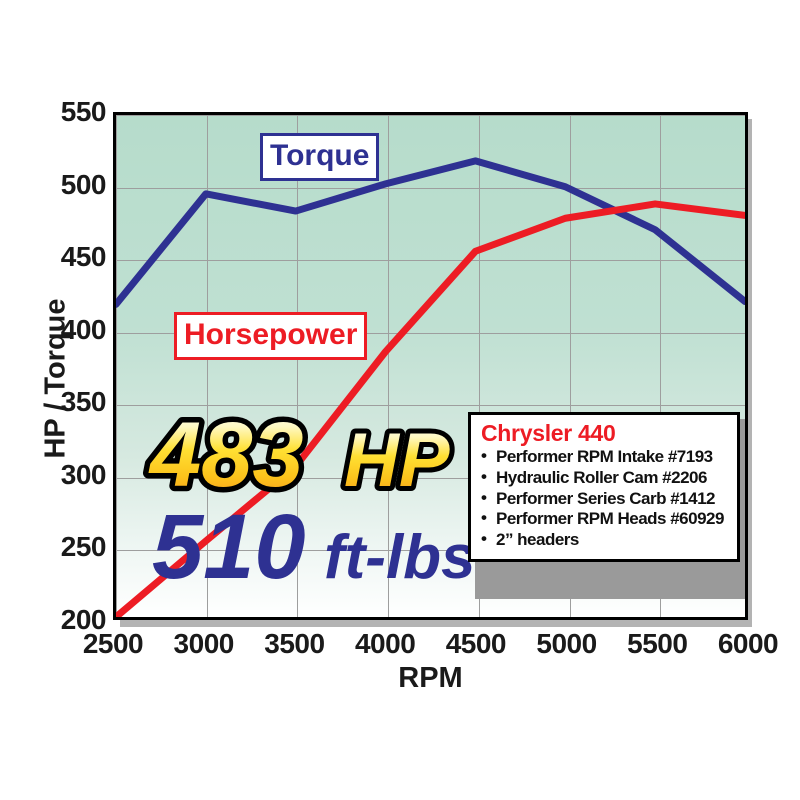 This screenshot has width=800, height=800. Describe the element at coordinates (294, 643) in the screenshot. I see `x-tick-label: 3500` at that location.